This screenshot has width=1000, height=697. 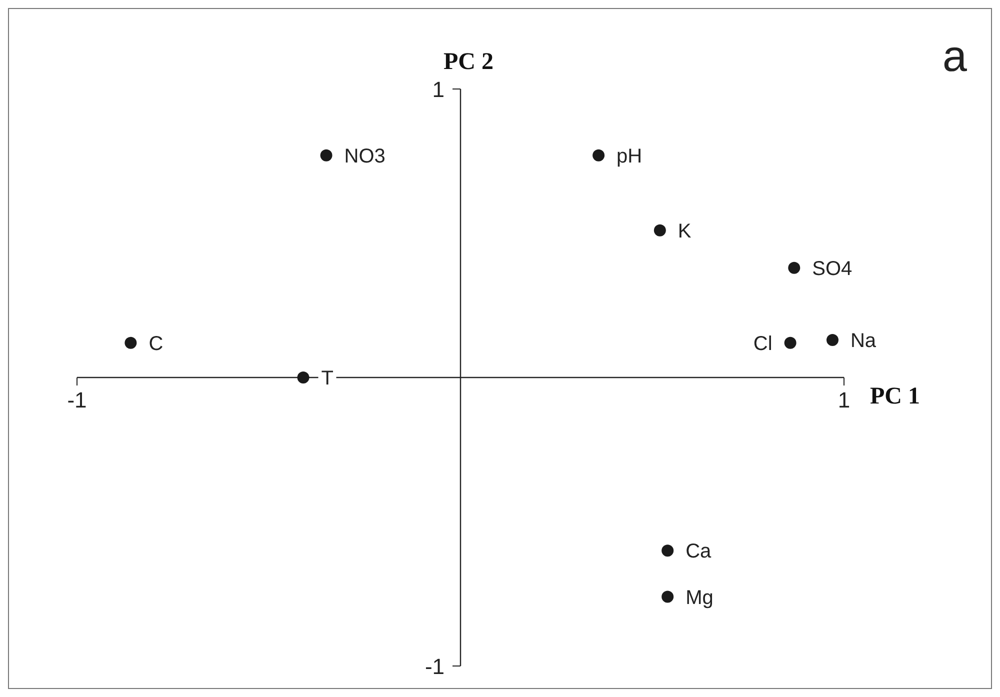 I want to click on annotation: K, so click(x=685, y=231).